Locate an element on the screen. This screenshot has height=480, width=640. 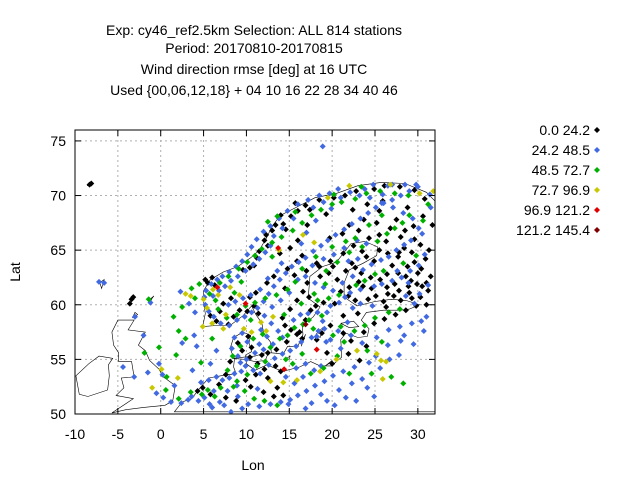
x-tick-label: 5 is located at coordinates (204, 434).